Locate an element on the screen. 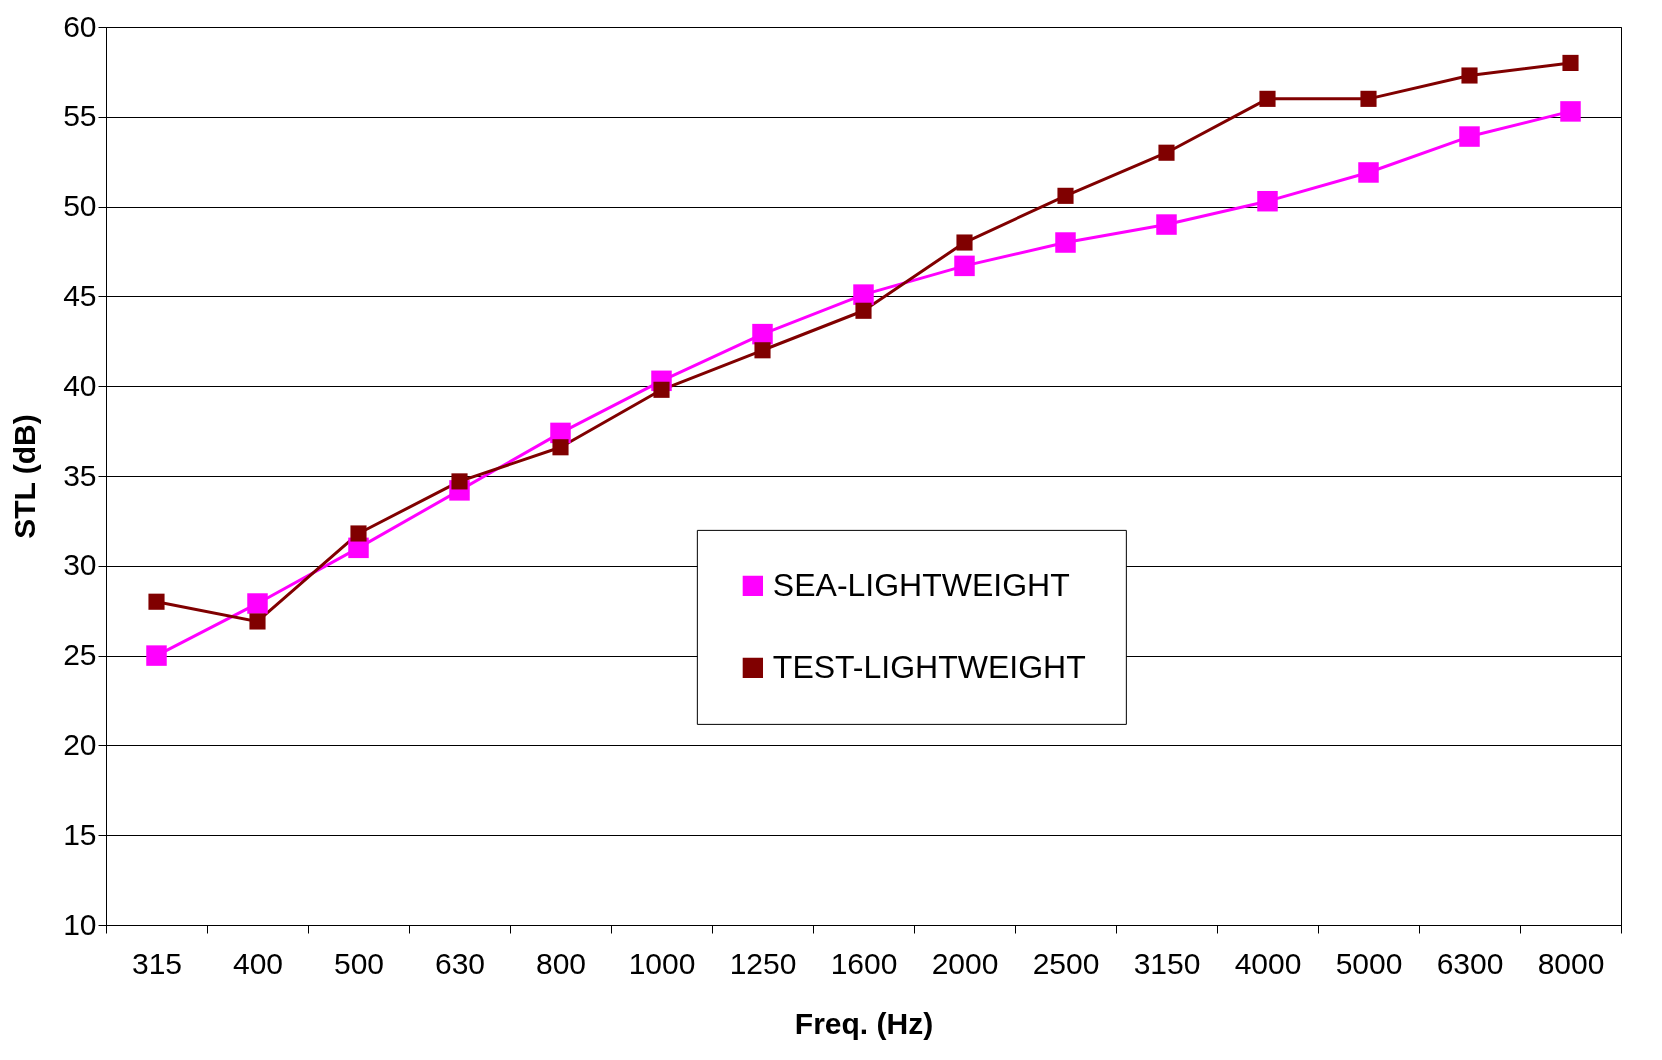 The width and height of the screenshot is (1662, 1060). y-axis-title: STL (dB) is located at coordinates (25, 476).